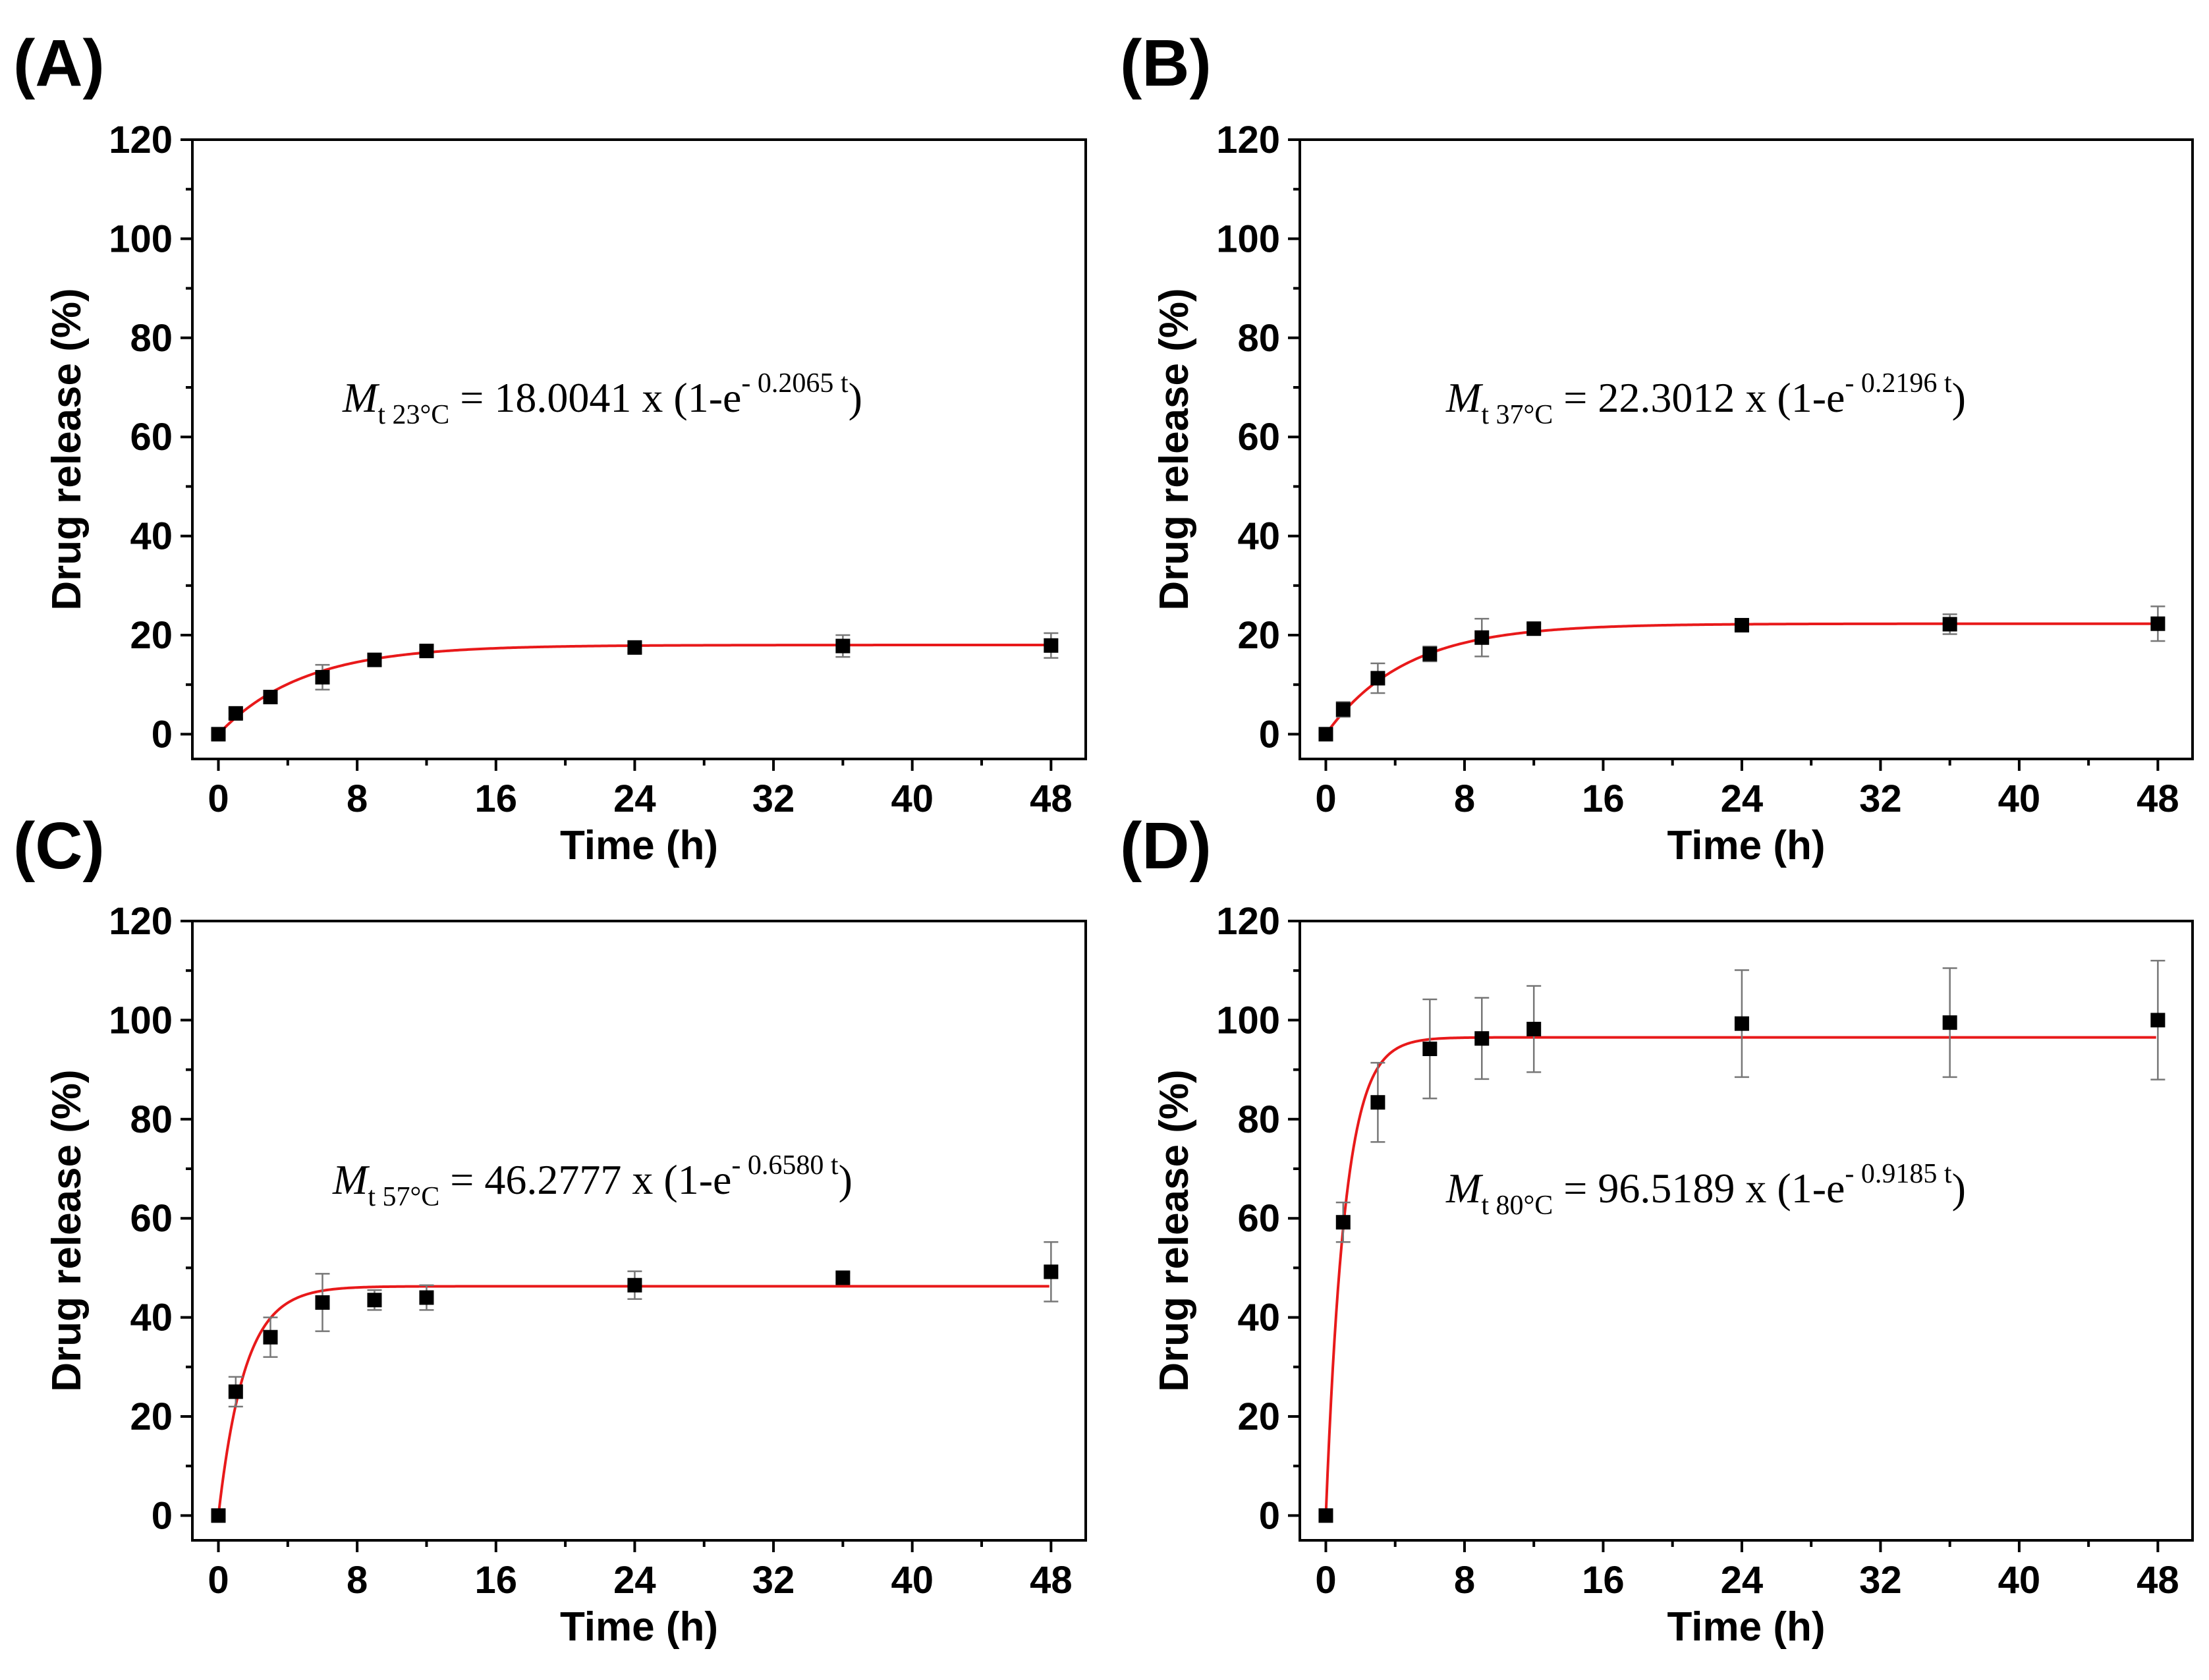 The height and width of the screenshot is (1680, 2209). What do you see at coordinates (403, 1197) in the screenshot?
I see `eq-subscript: t 57°C` at bounding box center [403, 1197].